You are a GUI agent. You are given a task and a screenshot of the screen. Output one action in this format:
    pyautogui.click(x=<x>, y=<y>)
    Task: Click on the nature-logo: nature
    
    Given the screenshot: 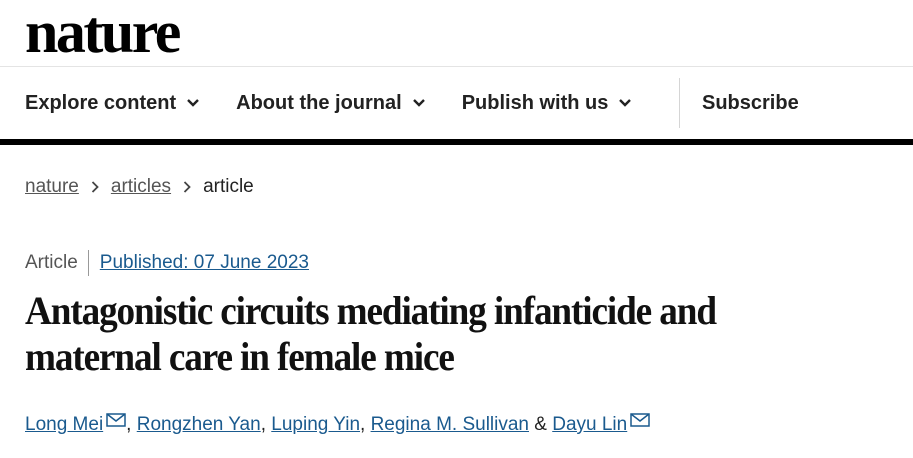 What is the action you would take?
    pyautogui.click(x=103, y=32)
    